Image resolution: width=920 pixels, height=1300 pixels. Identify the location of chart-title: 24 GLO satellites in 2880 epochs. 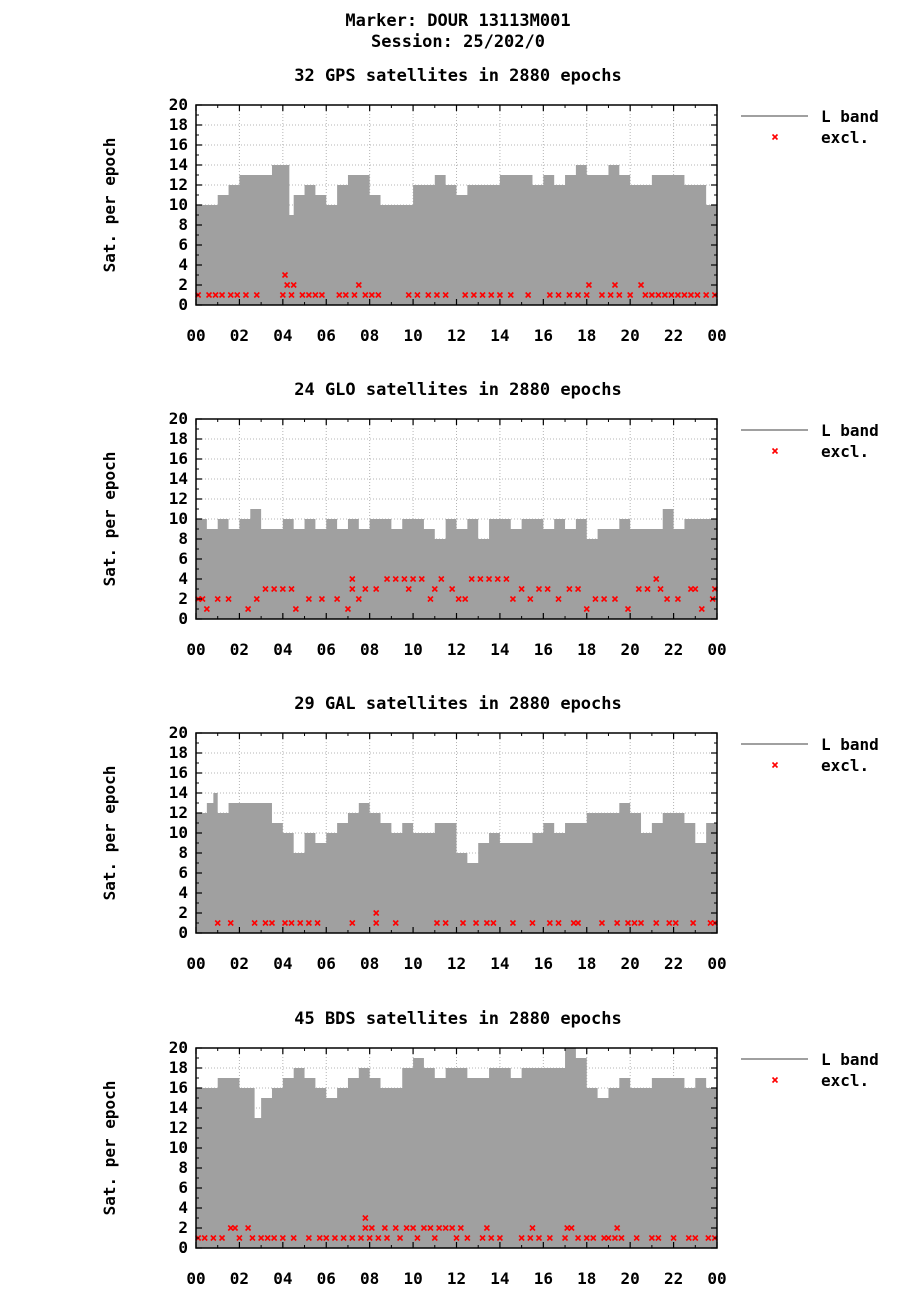
(458, 390).